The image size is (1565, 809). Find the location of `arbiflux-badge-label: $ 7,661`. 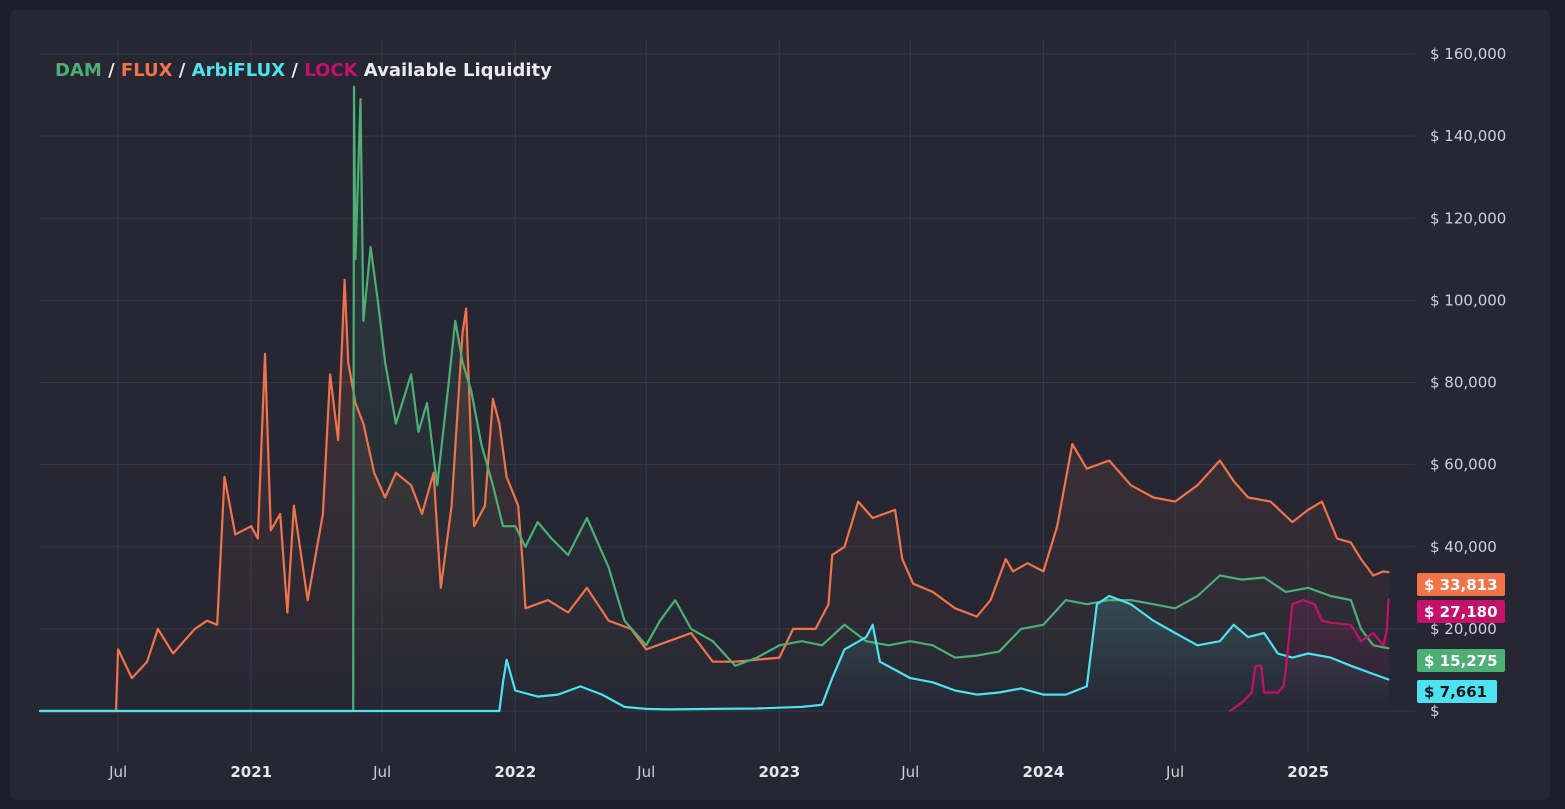

arbiflux-badge-label: $ 7,661 is located at coordinates (1455, 692).